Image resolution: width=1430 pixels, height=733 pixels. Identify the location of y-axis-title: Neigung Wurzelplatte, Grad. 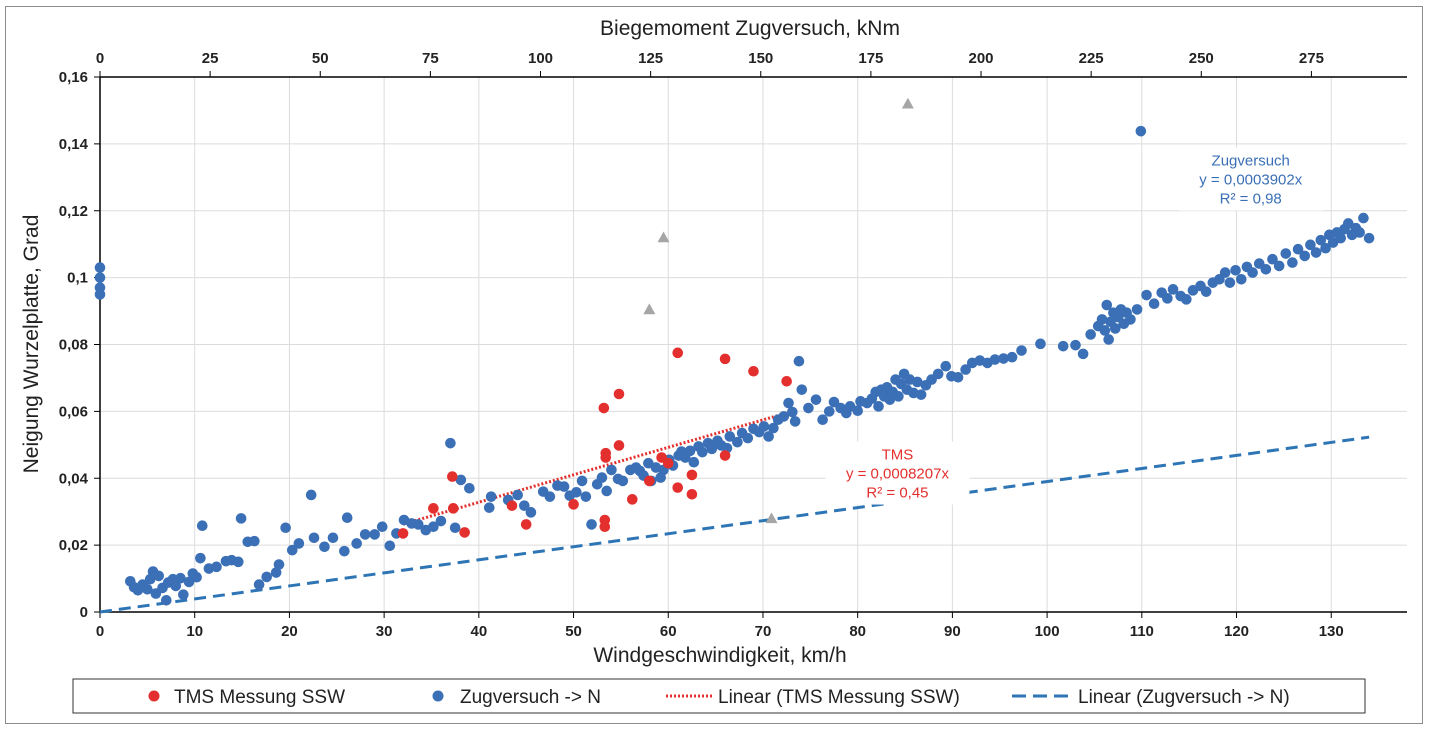
(31, 344).